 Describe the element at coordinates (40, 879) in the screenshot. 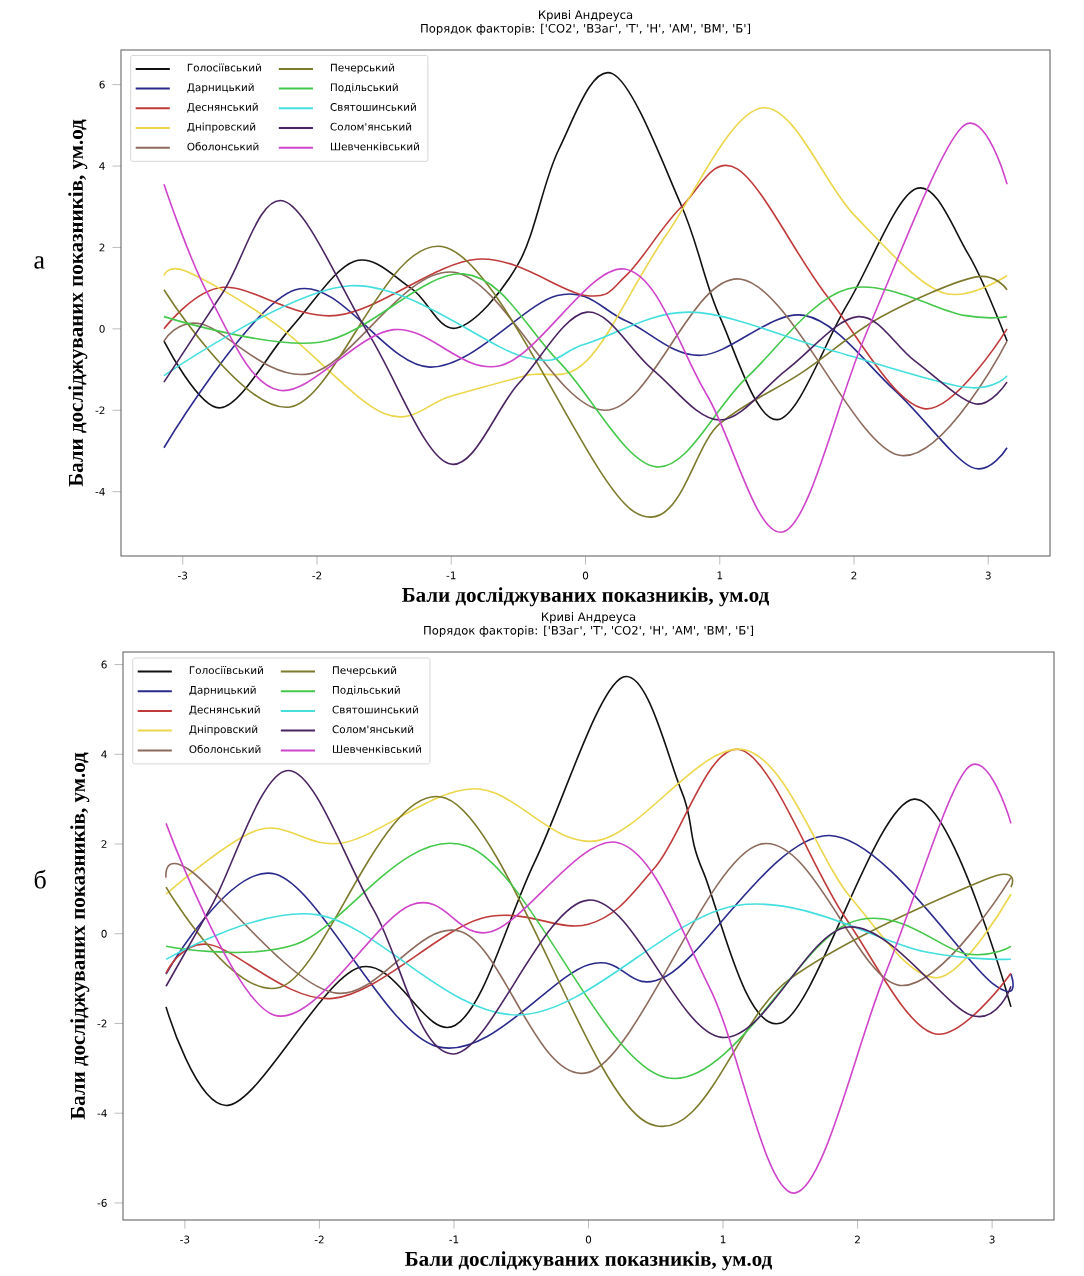

I see `text: б` at that location.